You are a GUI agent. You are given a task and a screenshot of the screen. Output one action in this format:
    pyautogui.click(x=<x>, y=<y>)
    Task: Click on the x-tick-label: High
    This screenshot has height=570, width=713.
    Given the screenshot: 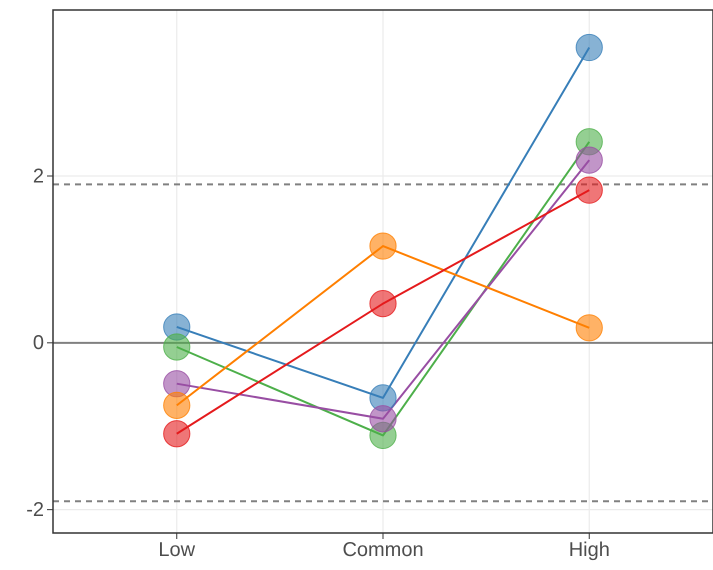 What is the action you would take?
    pyautogui.click(x=589, y=550)
    